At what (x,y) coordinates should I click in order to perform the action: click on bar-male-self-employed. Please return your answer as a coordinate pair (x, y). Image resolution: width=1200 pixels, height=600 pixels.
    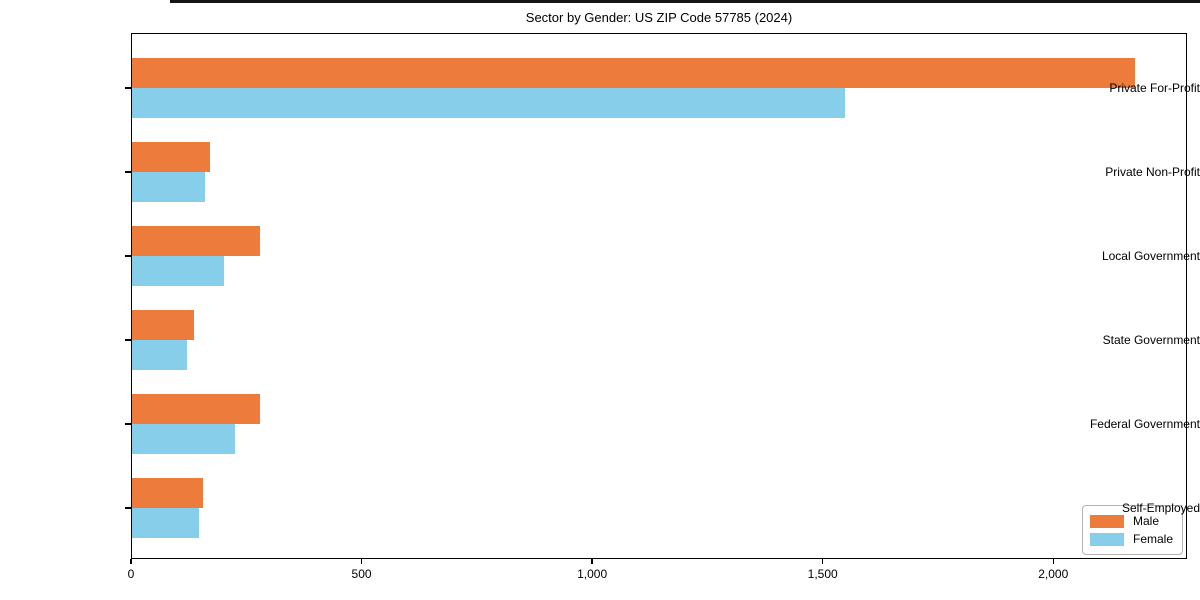
    Looking at the image, I should click on (167, 492).